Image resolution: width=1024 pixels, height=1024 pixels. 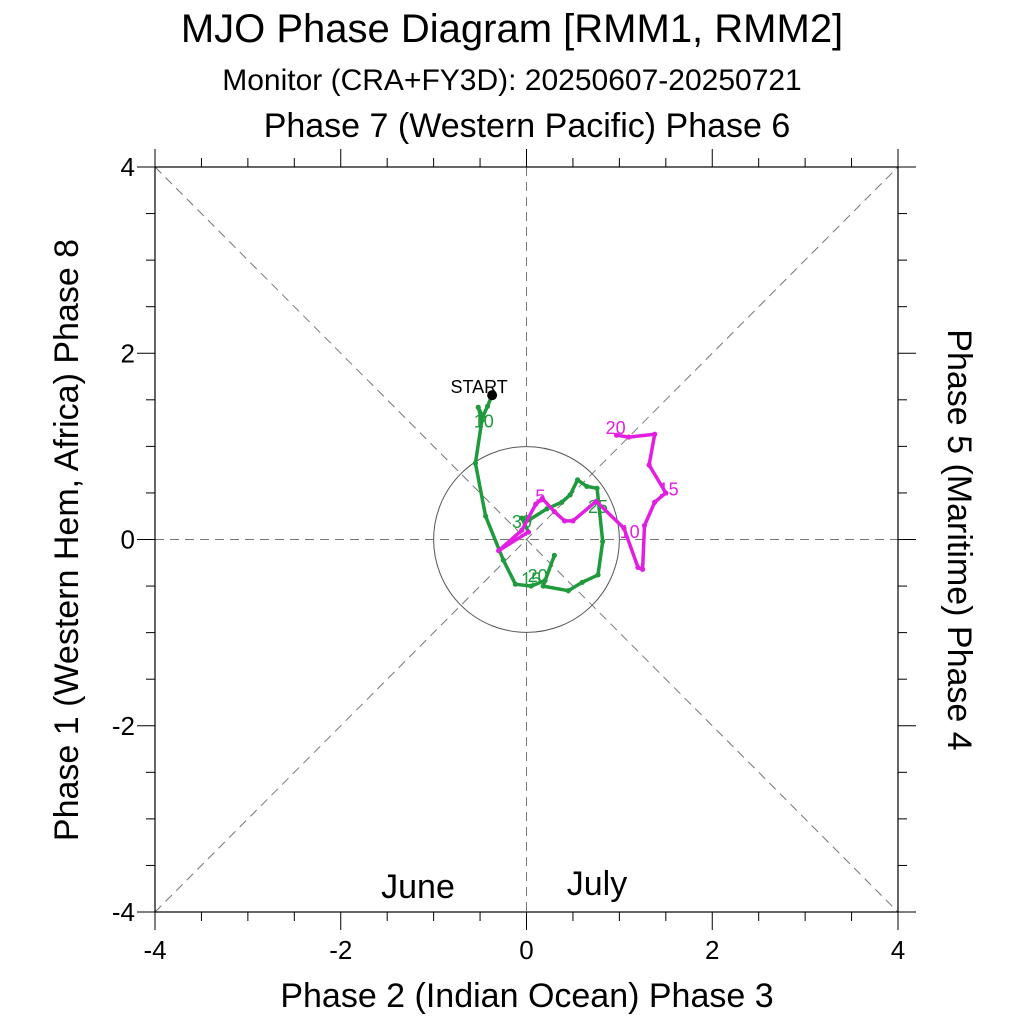 What do you see at coordinates (128, 540) in the screenshot?
I see `y-tick-label: 0` at bounding box center [128, 540].